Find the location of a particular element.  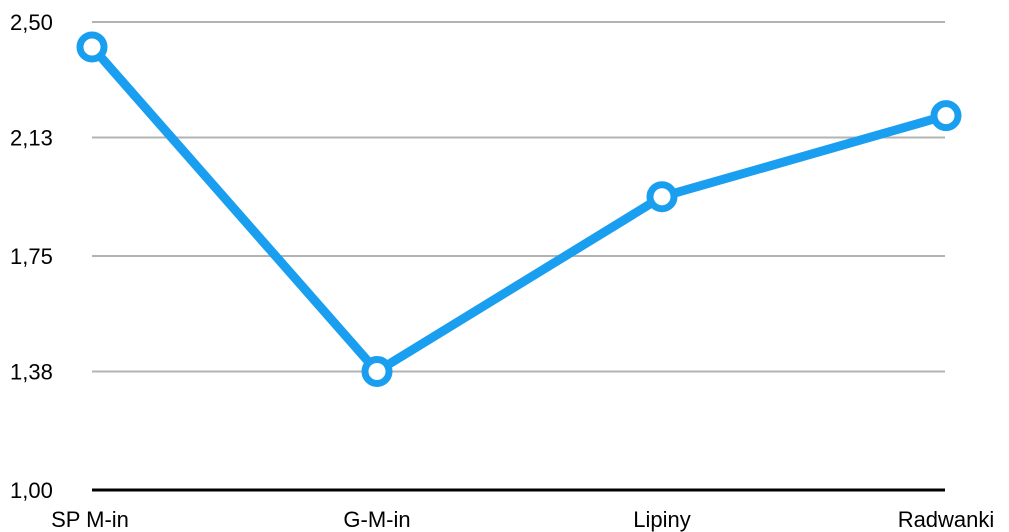

y-tick-label: 2,50 is located at coordinates (31, 22).